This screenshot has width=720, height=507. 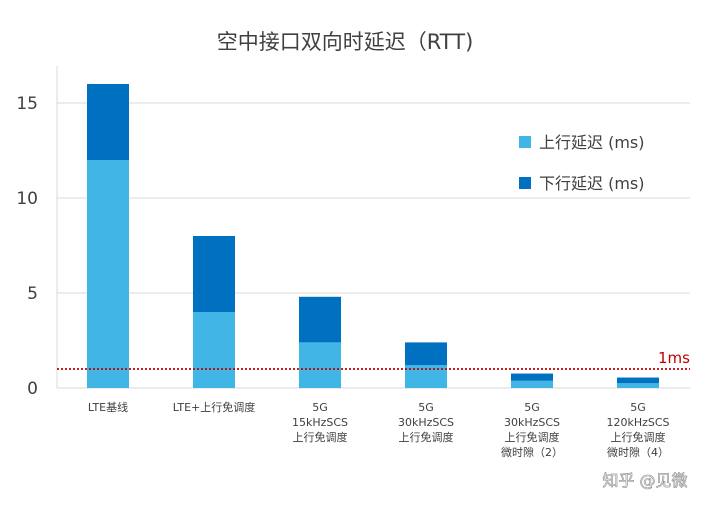 I want to click on y-tick-label: 0, so click(x=32, y=389).